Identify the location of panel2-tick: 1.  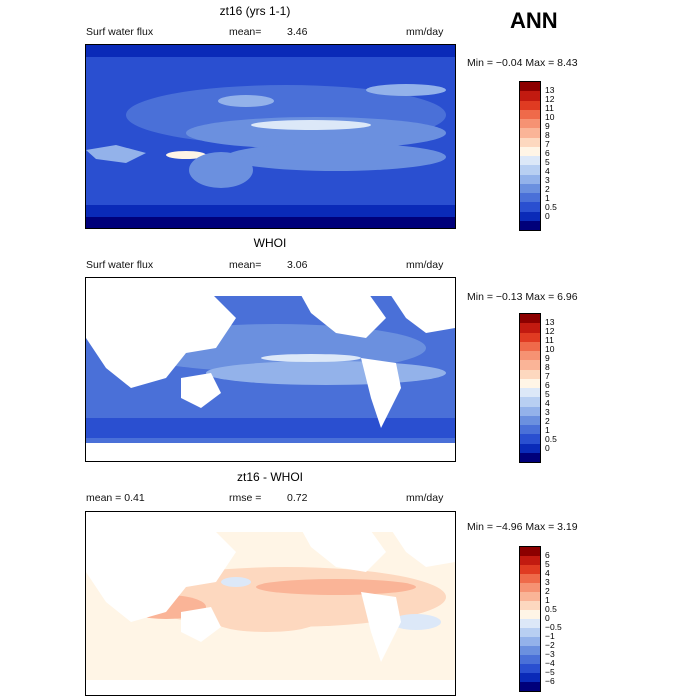
(547, 430).